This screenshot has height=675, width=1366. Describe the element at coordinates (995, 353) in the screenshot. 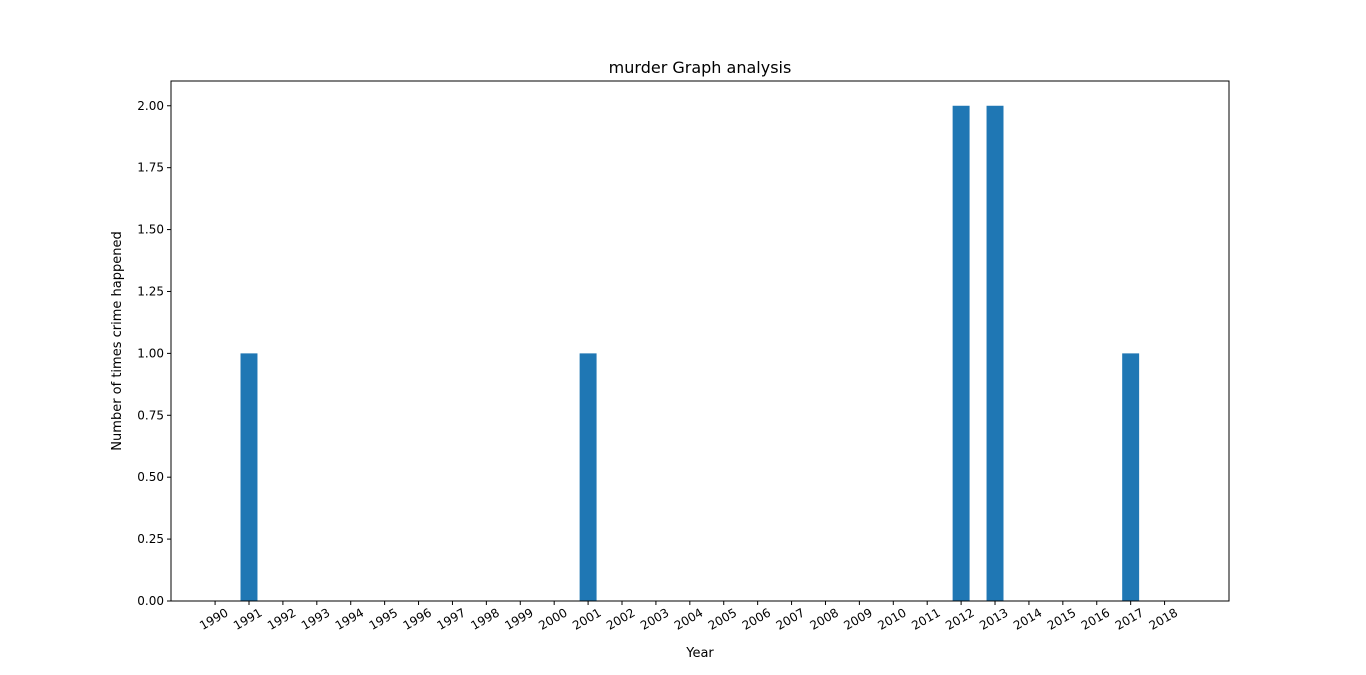

I see `bar-2013` at that location.